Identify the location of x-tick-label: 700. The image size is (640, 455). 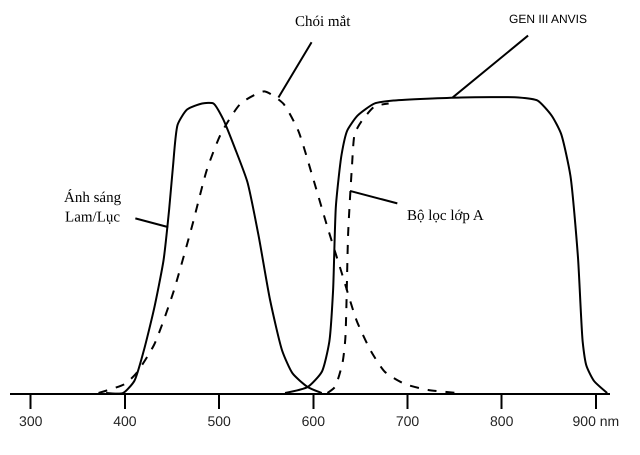
(408, 420).